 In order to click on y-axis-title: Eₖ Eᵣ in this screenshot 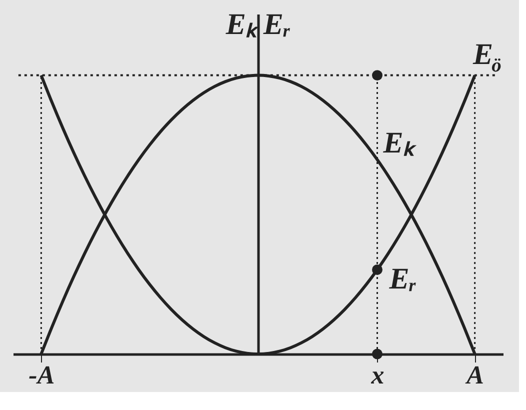, I will do `click(257, 24)`.